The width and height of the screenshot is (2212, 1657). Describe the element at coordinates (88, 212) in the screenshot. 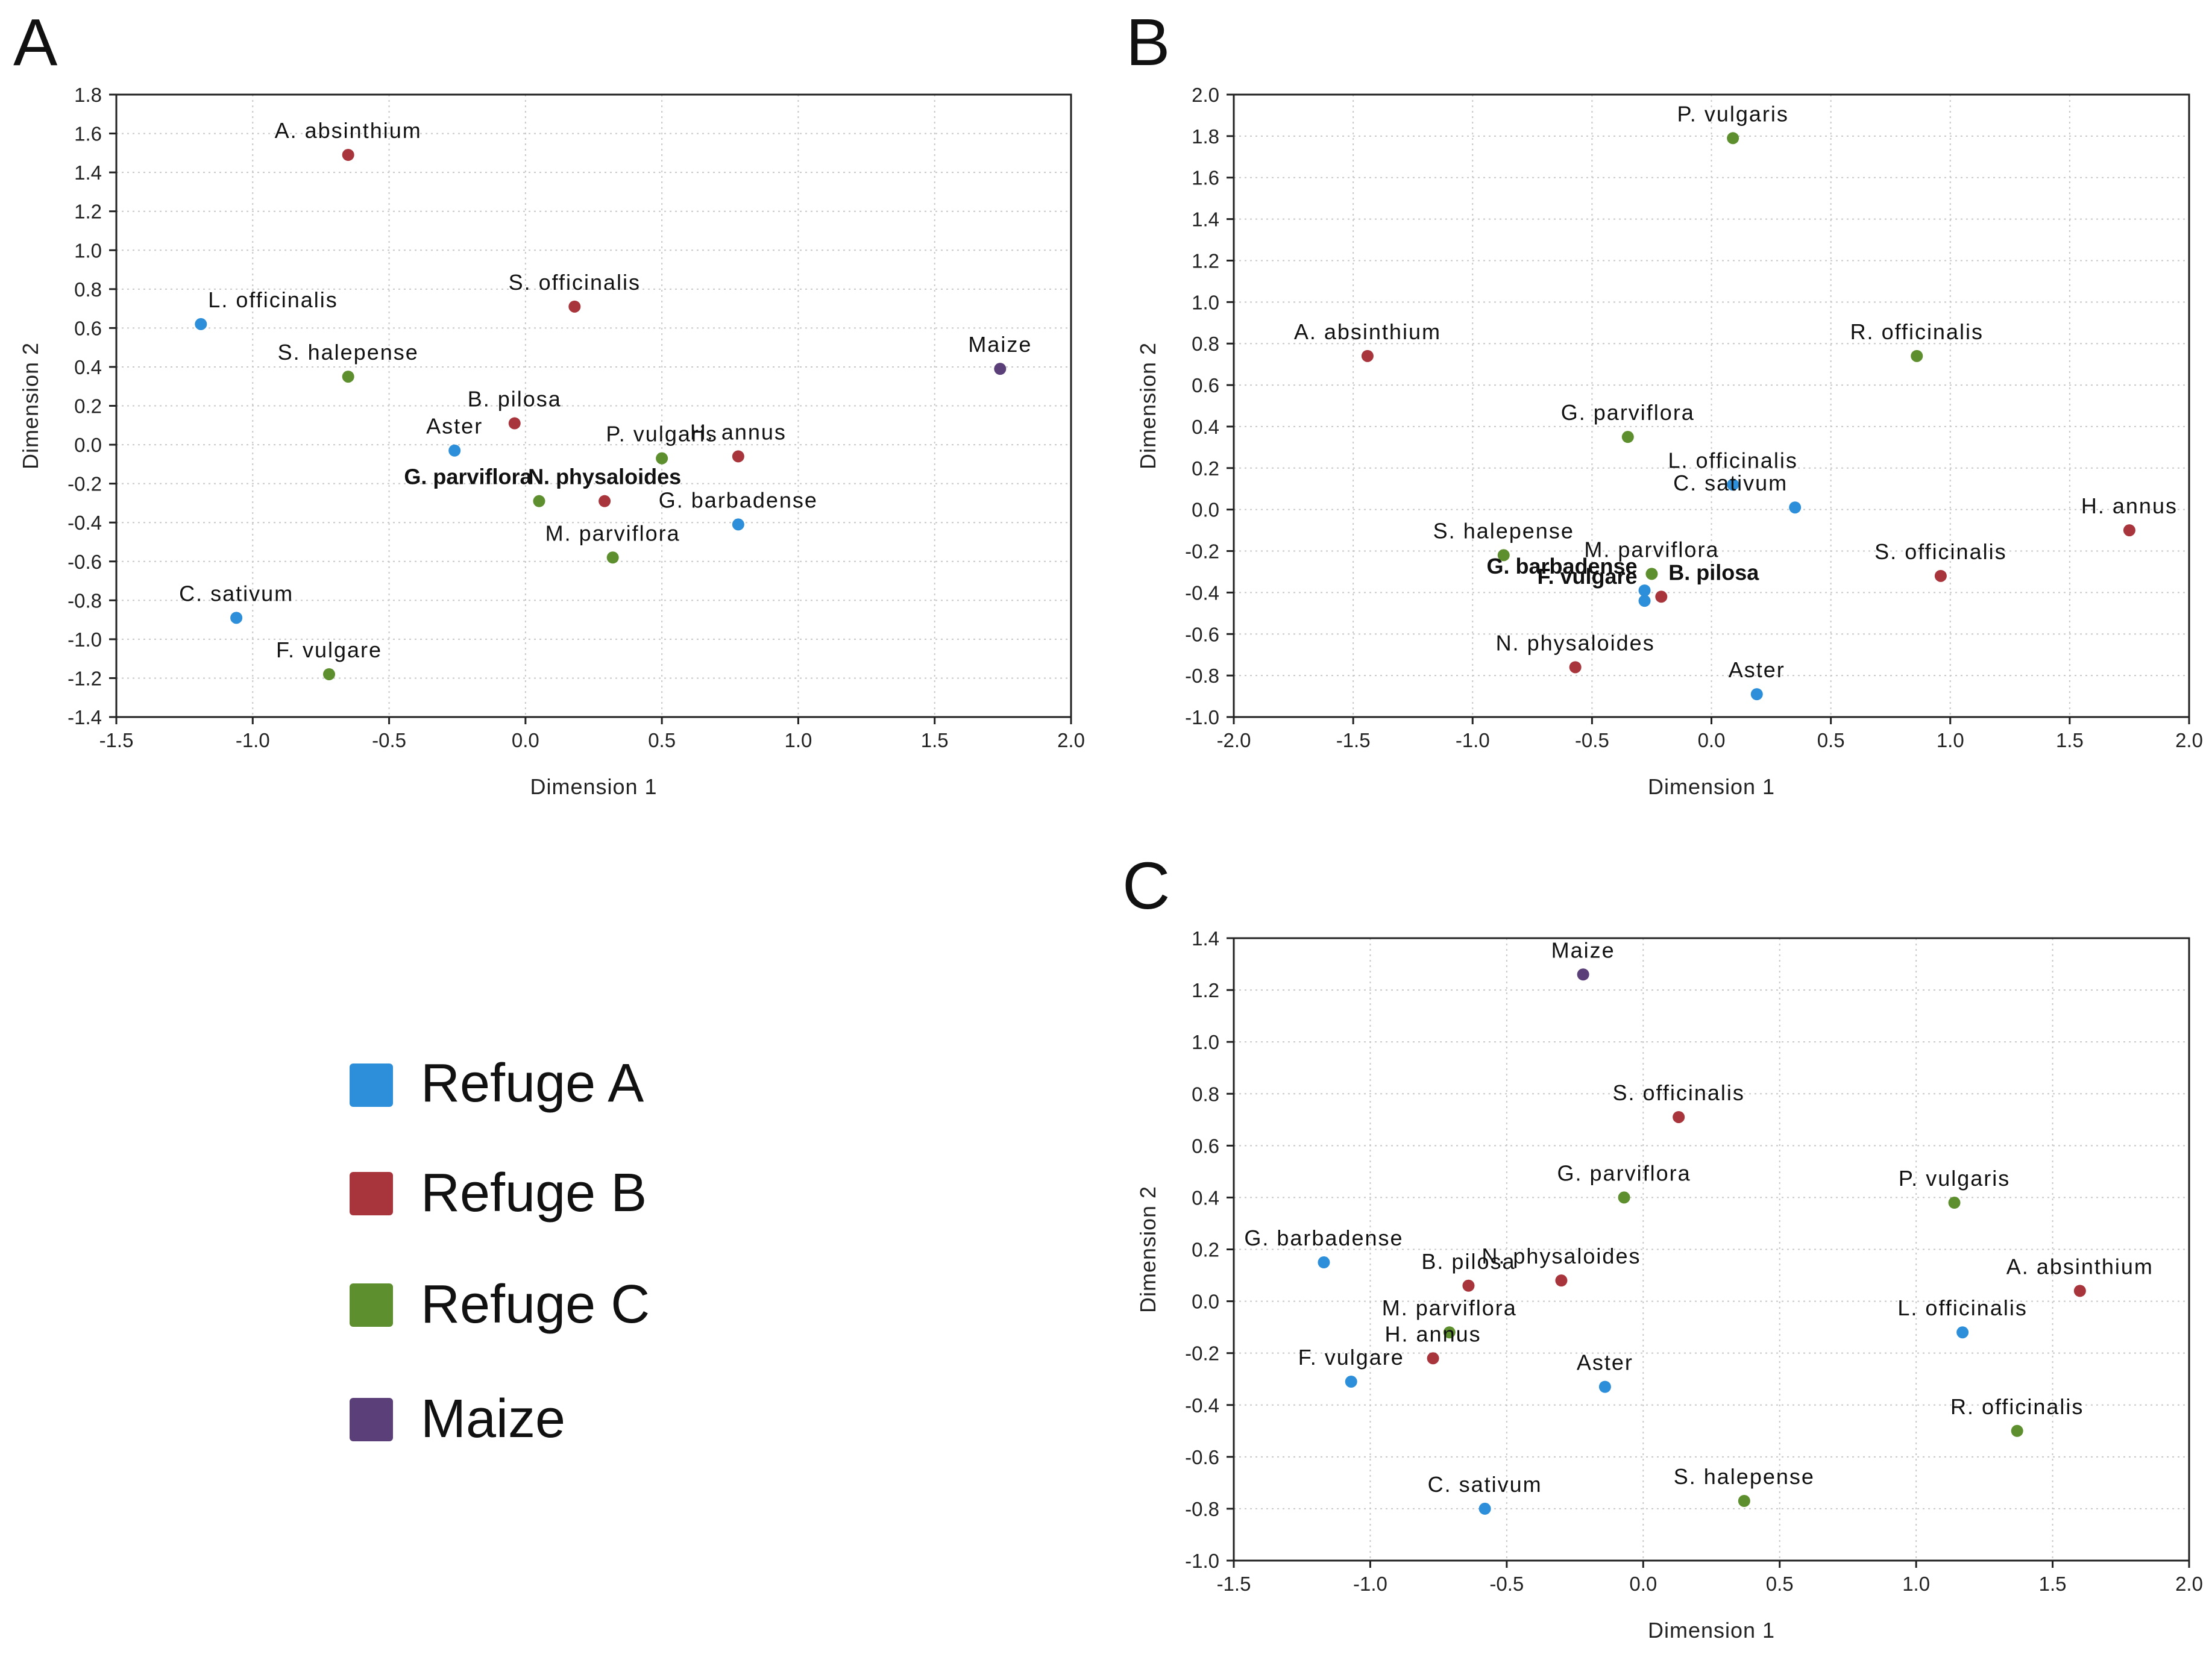

I see `y-tick-label: 1.2` at that location.